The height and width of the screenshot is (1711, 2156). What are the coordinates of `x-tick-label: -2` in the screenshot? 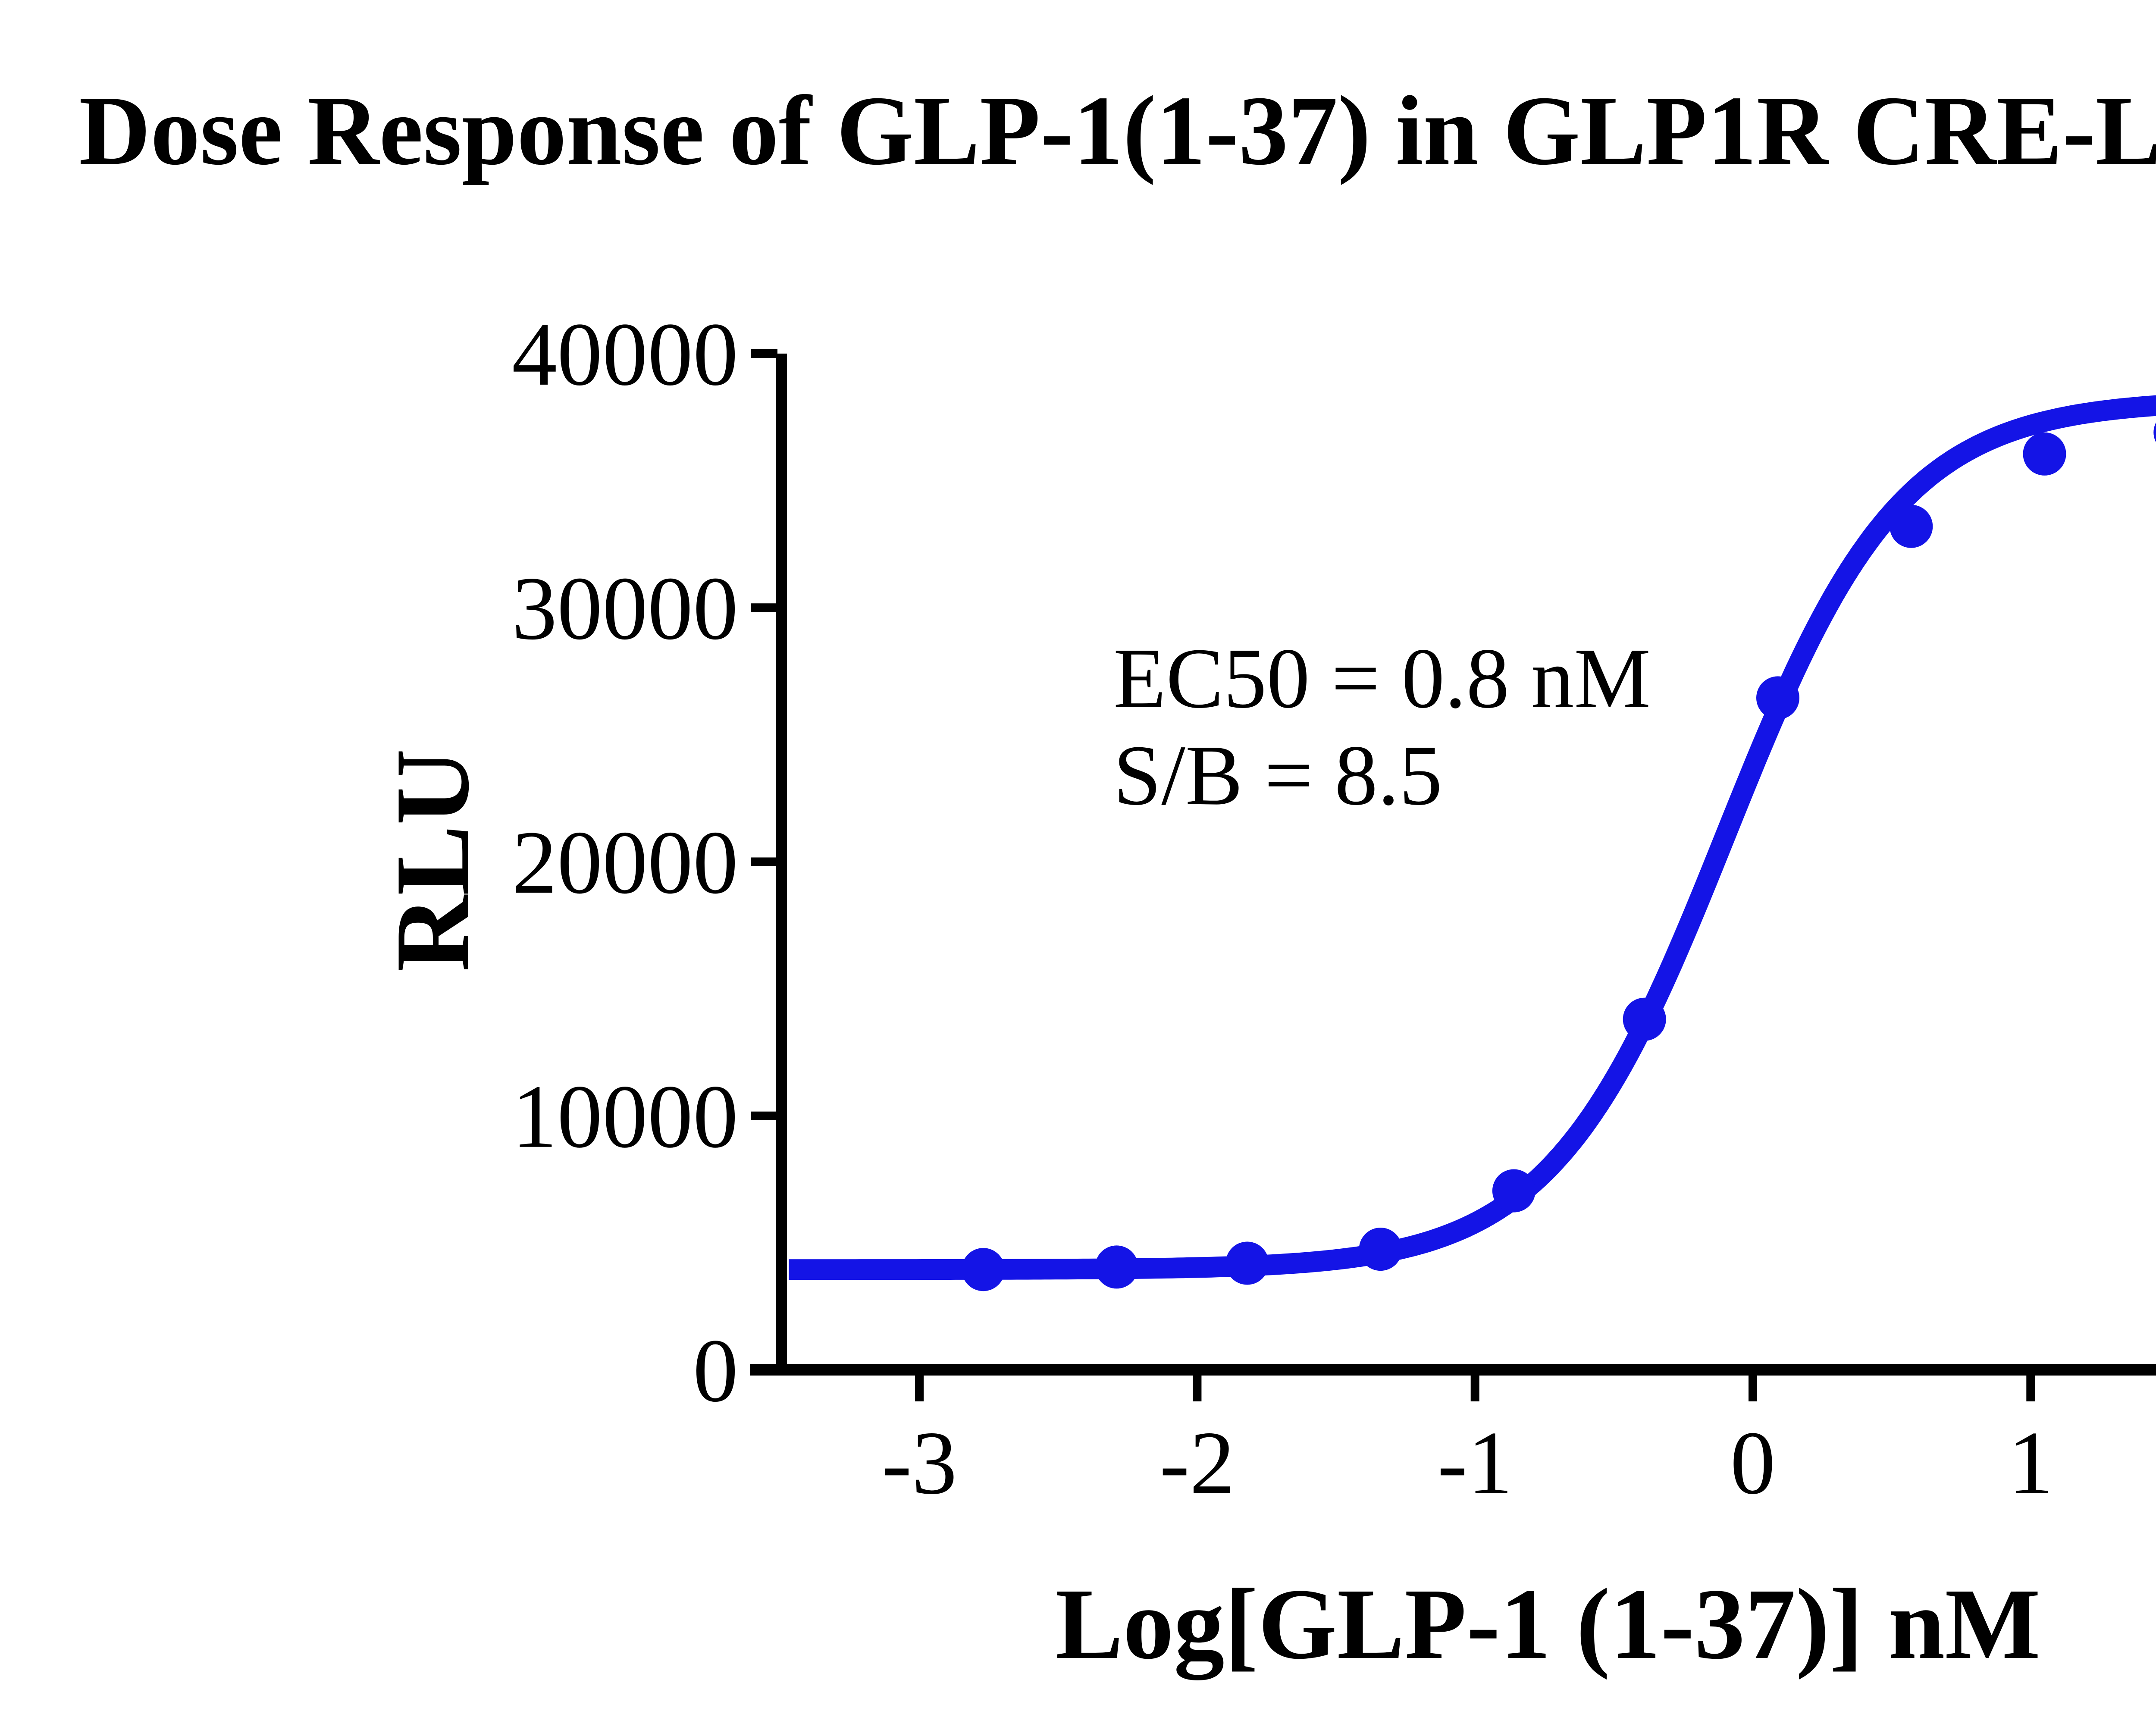 It's located at (1197, 1463).